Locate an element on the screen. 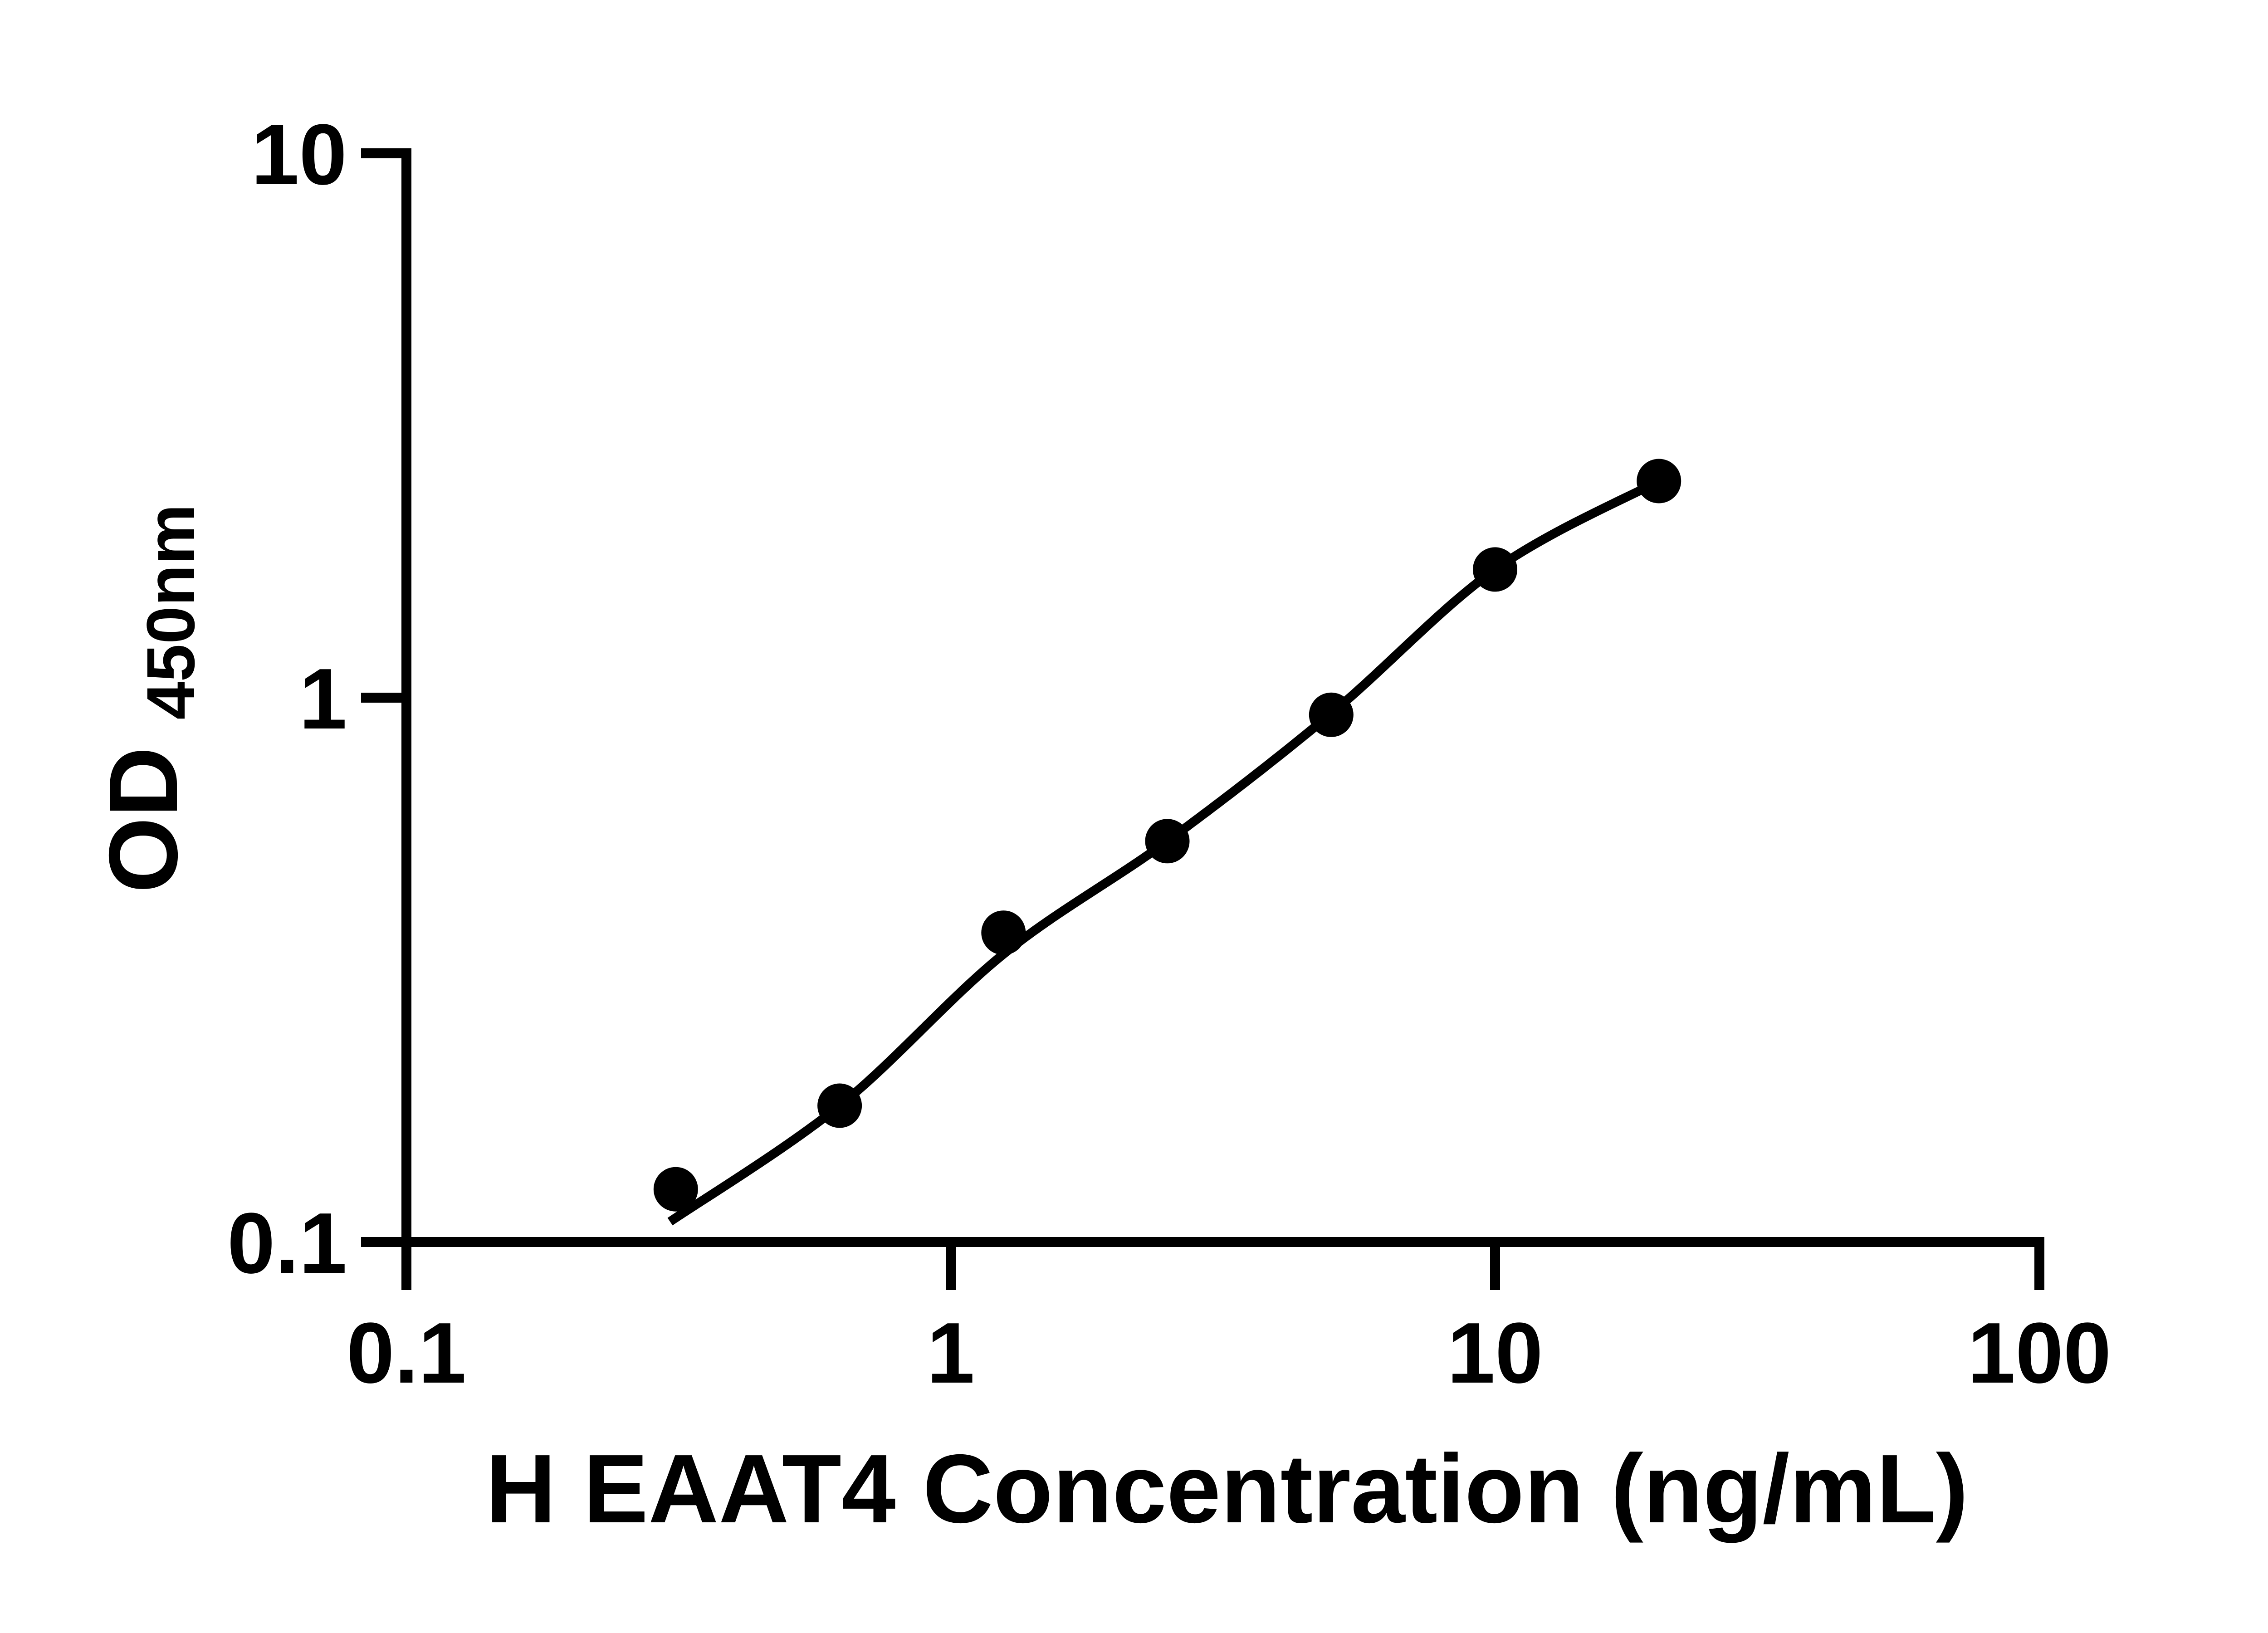  y-axis-title-subscript: 450nm is located at coordinates (171, 611).